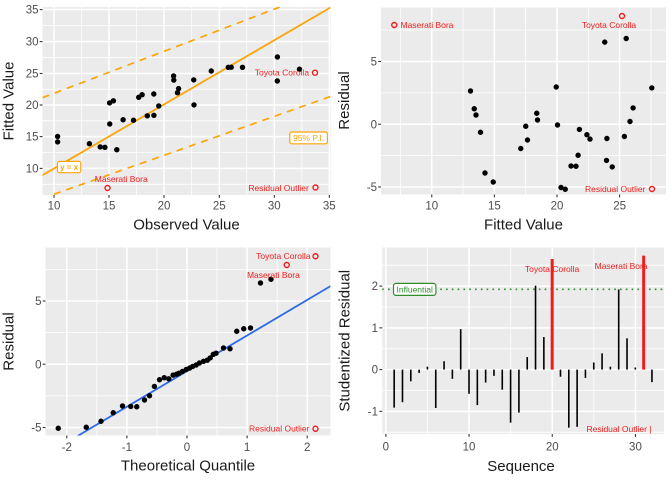 The height and width of the screenshot is (485, 672). What do you see at coordinates (308, 138) in the screenshot?
I see `svg-text: 95% P.I.` at bounding box center [308, 138].